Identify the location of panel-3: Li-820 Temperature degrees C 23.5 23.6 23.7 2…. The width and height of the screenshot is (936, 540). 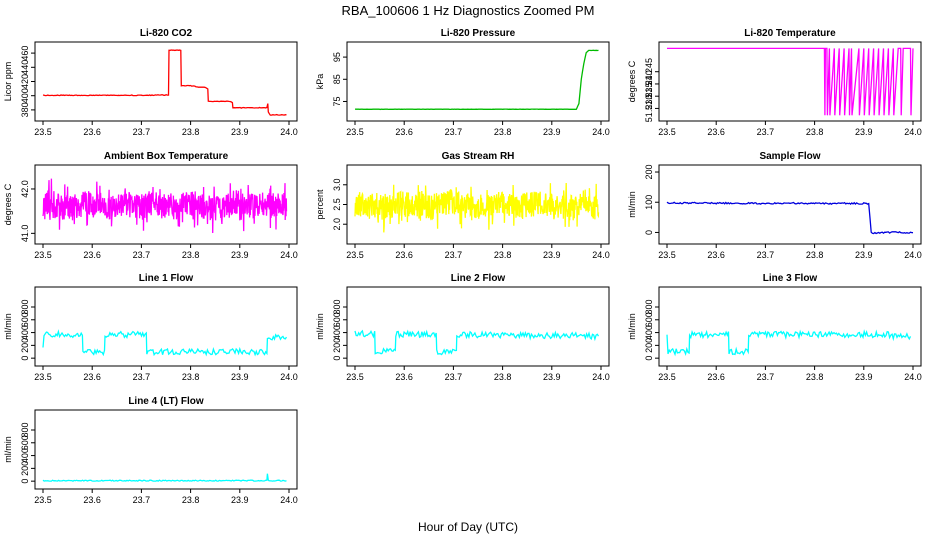
(774, 82).